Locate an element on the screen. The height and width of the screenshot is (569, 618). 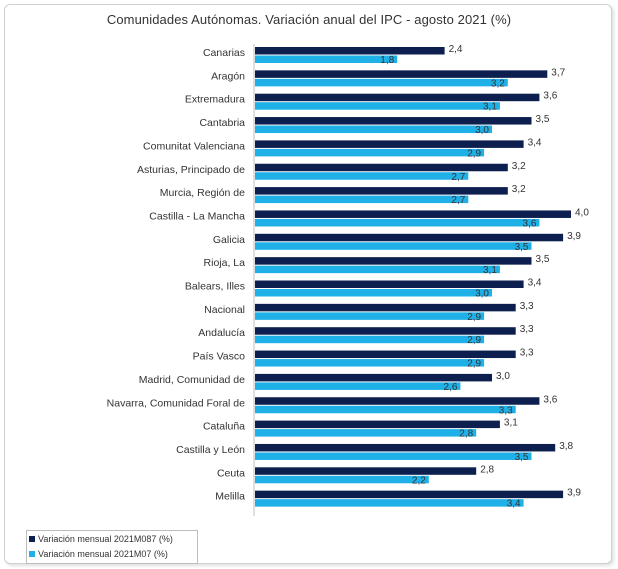
data-label-series-2: 3,3 is located at coordinates (506, 410).